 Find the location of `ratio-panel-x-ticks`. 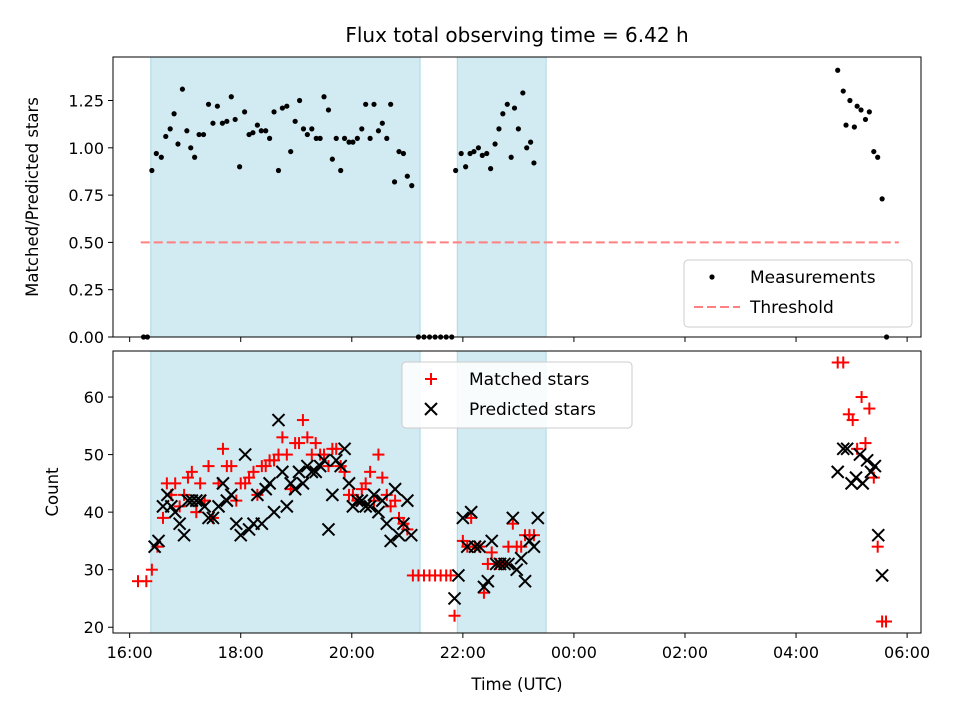

ratio-panel-x-ticks is located at coordinates (518, 339).